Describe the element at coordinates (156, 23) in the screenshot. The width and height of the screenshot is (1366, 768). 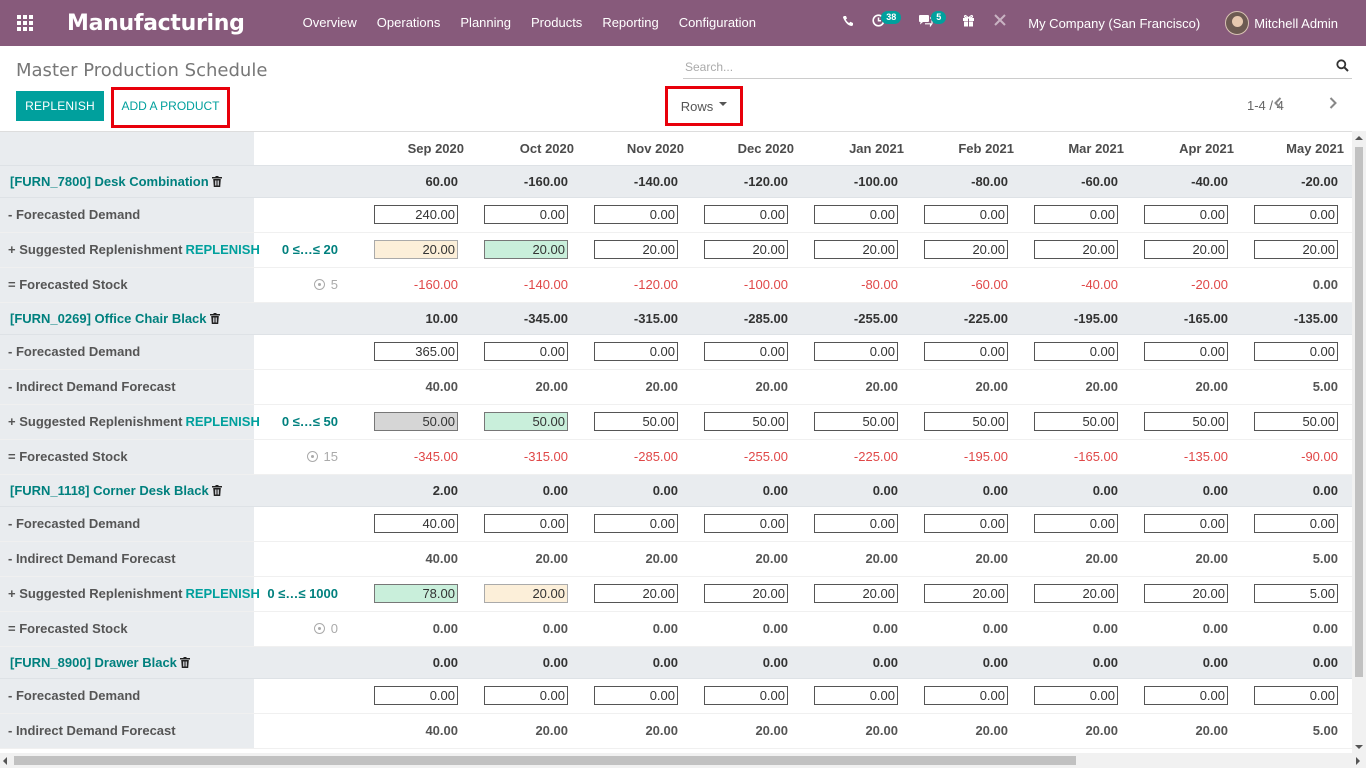
I see `app-title: Manufacturing` at that location.